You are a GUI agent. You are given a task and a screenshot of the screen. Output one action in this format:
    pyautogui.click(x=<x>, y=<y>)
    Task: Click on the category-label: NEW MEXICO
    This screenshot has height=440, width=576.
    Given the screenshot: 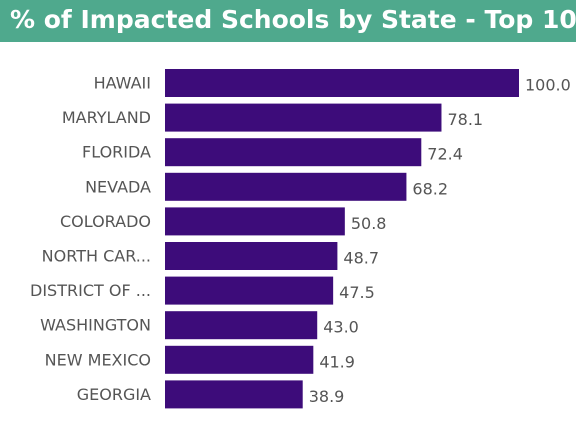 What is the action you would take?
    pyautogui.click(x=98, y=359)
    